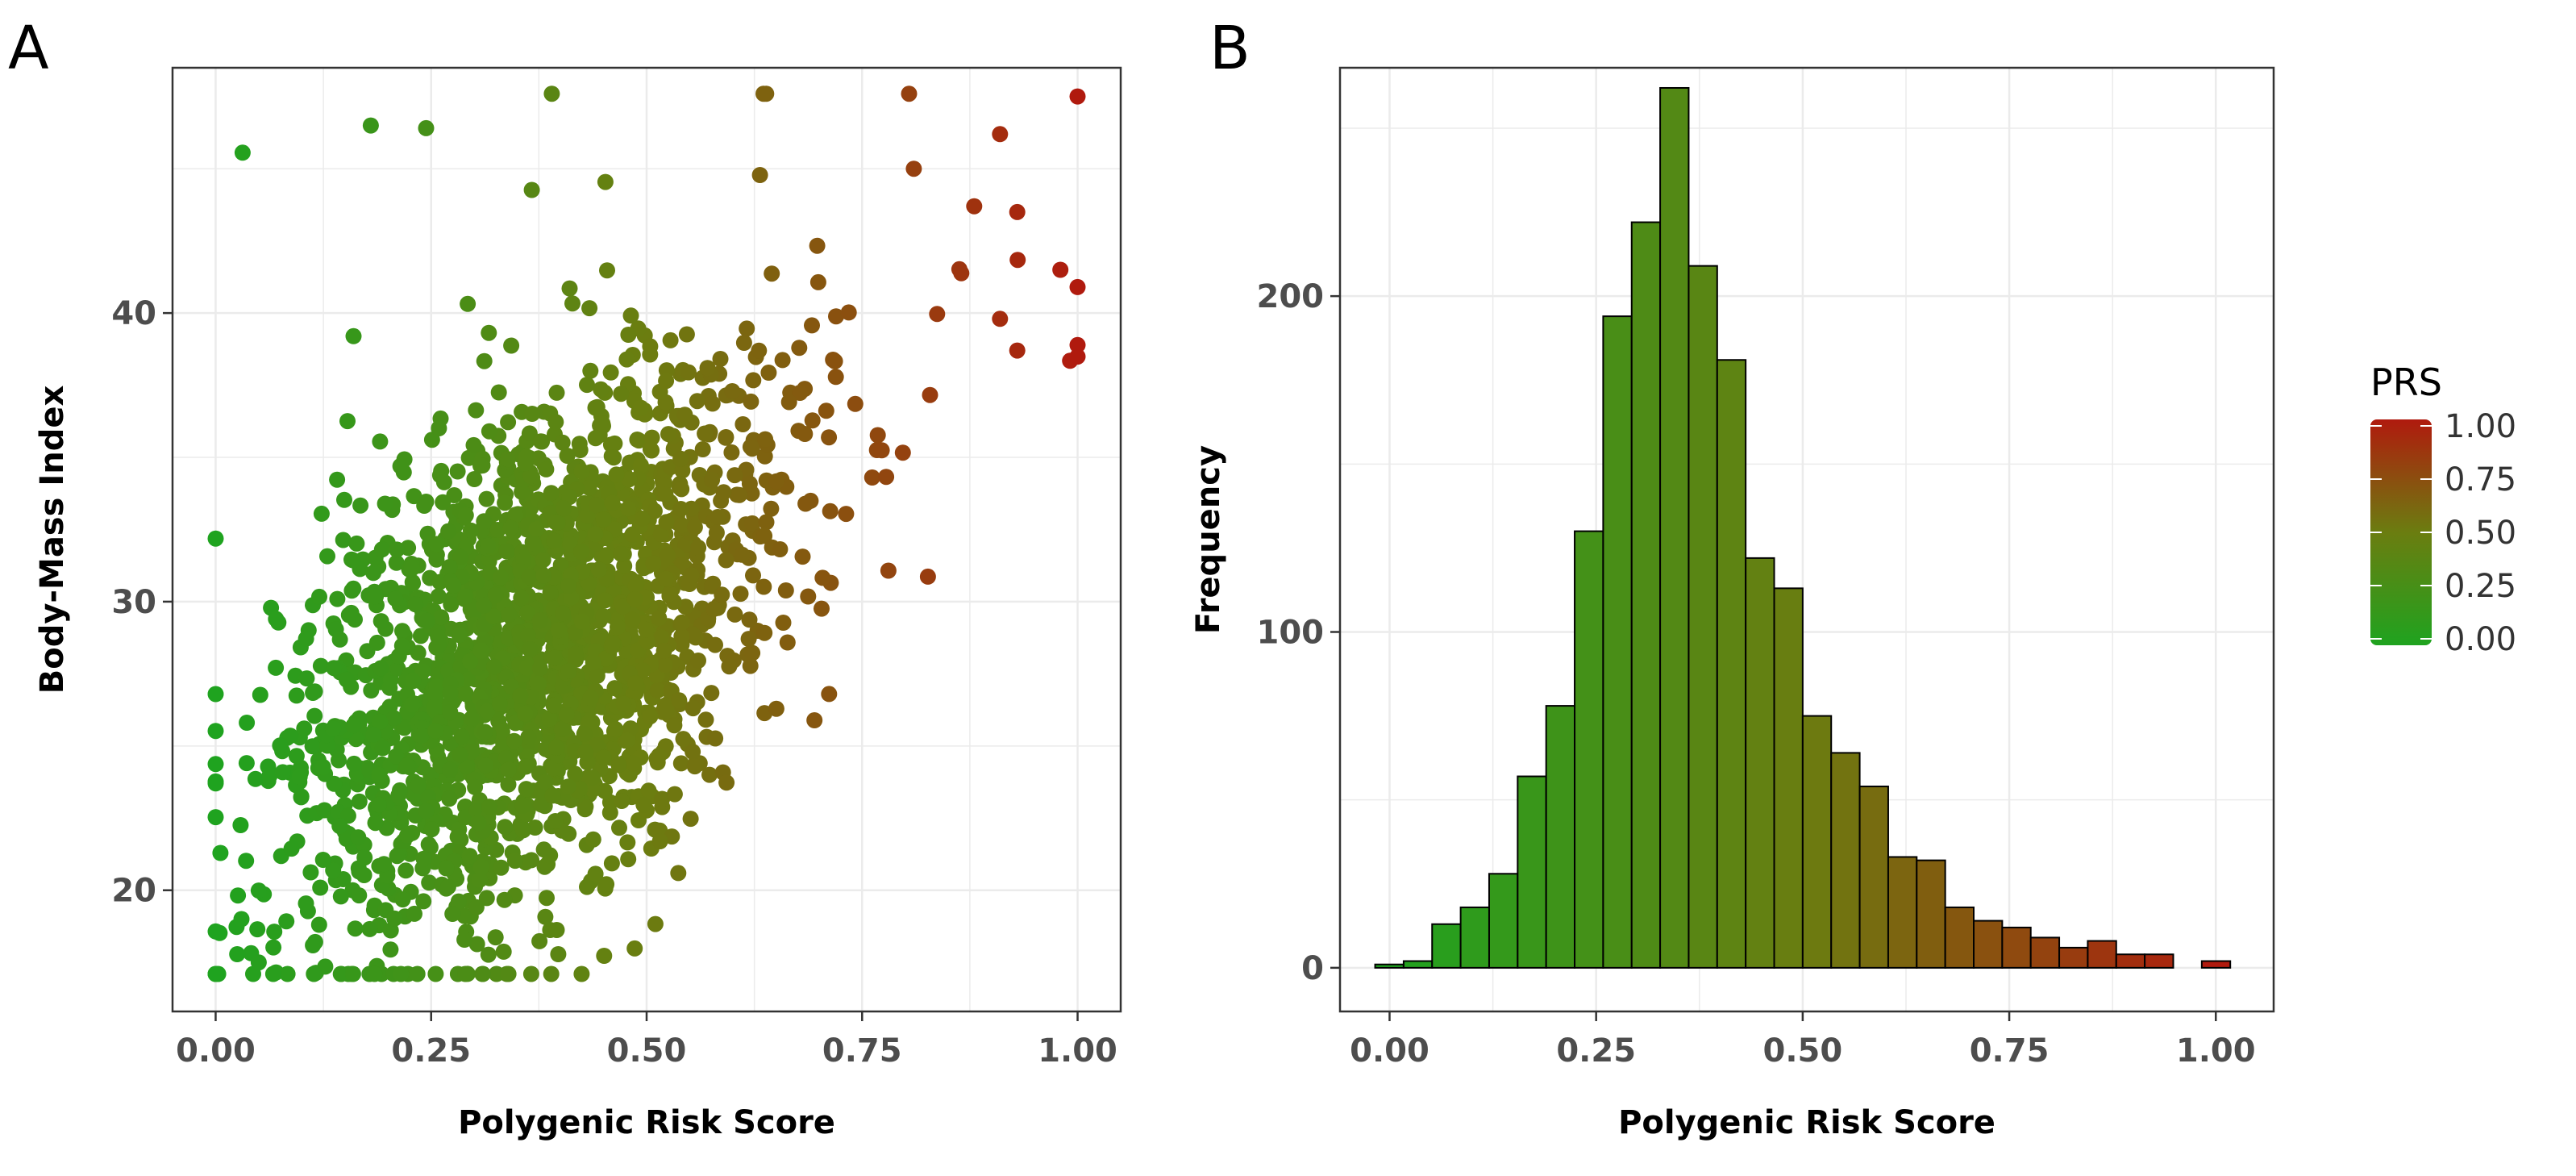 This screenshot has width=2576, height=1176. I want to click on scatter-y-tick-label: 40, so click(133, 314).